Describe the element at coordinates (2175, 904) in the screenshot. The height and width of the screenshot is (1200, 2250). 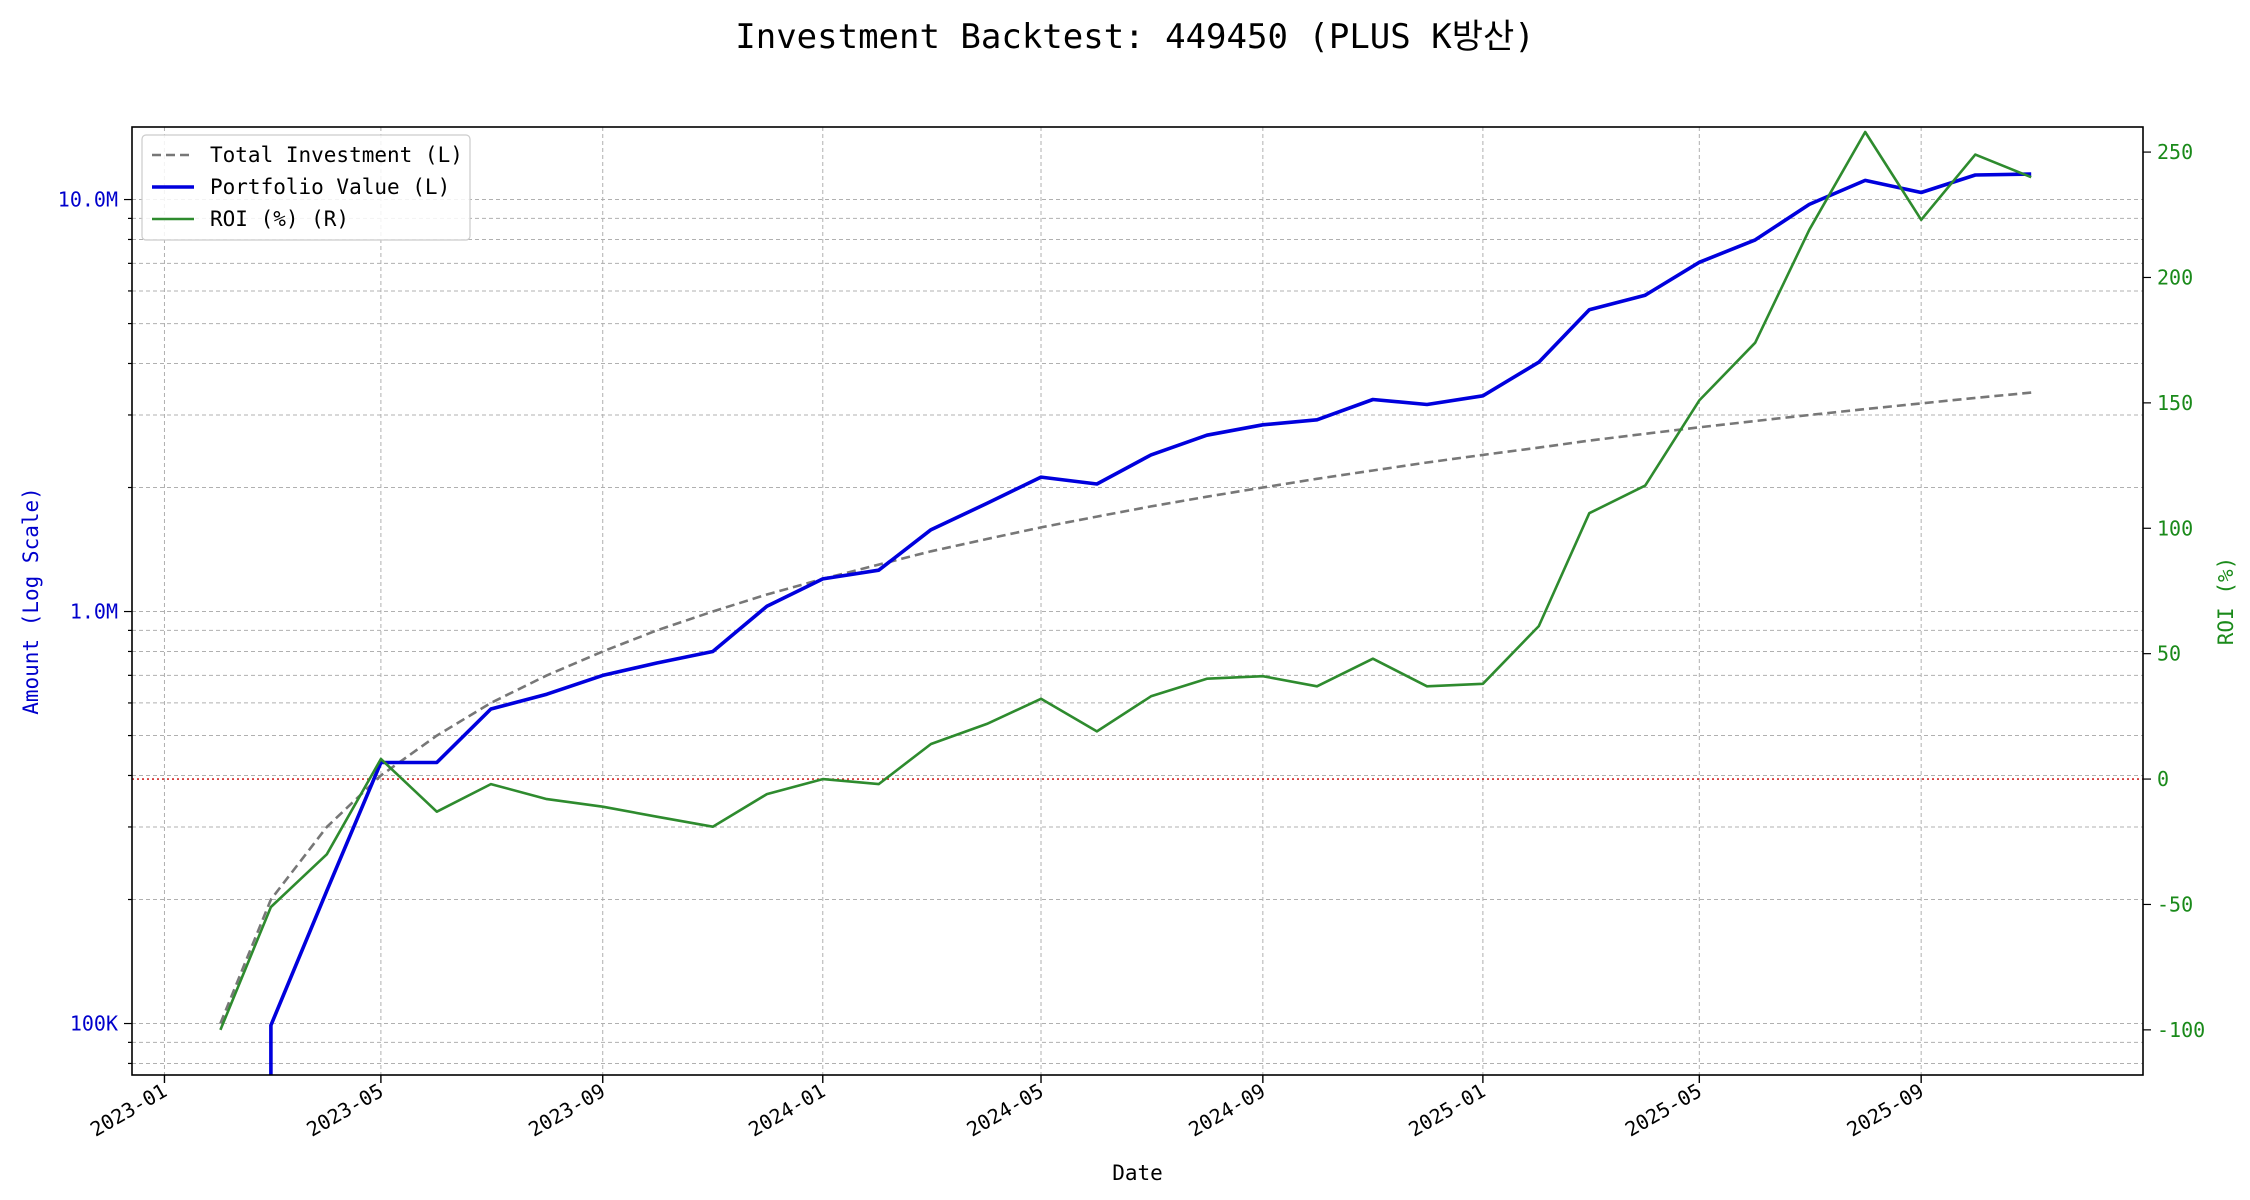
I see `right-tick-label: -50` at that location.